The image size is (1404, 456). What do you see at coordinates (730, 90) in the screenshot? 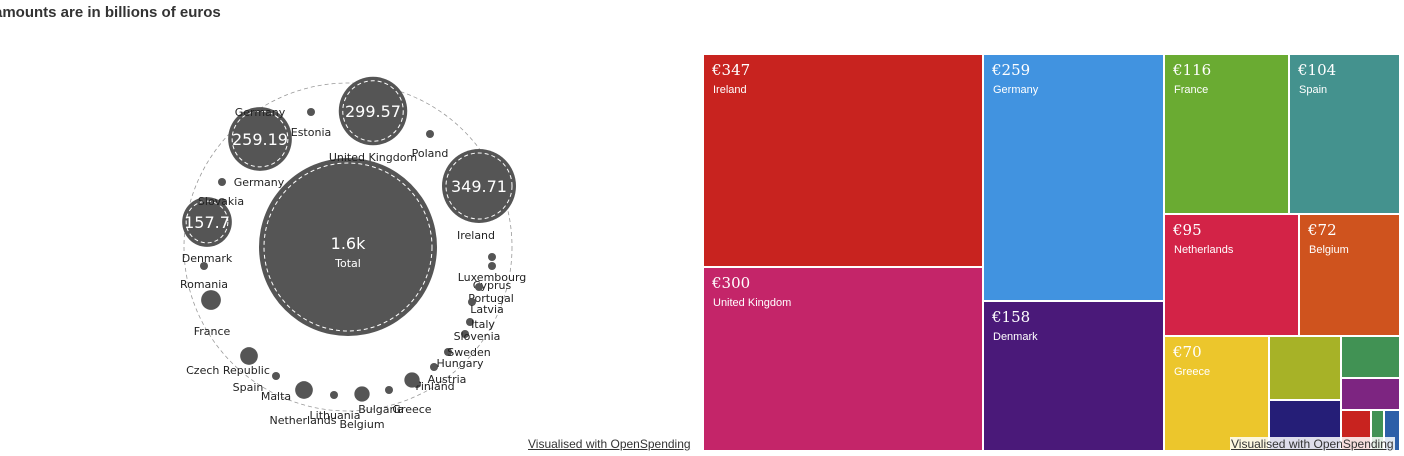
I see `tile-label: Ireland` at bounding box center [730, 90].